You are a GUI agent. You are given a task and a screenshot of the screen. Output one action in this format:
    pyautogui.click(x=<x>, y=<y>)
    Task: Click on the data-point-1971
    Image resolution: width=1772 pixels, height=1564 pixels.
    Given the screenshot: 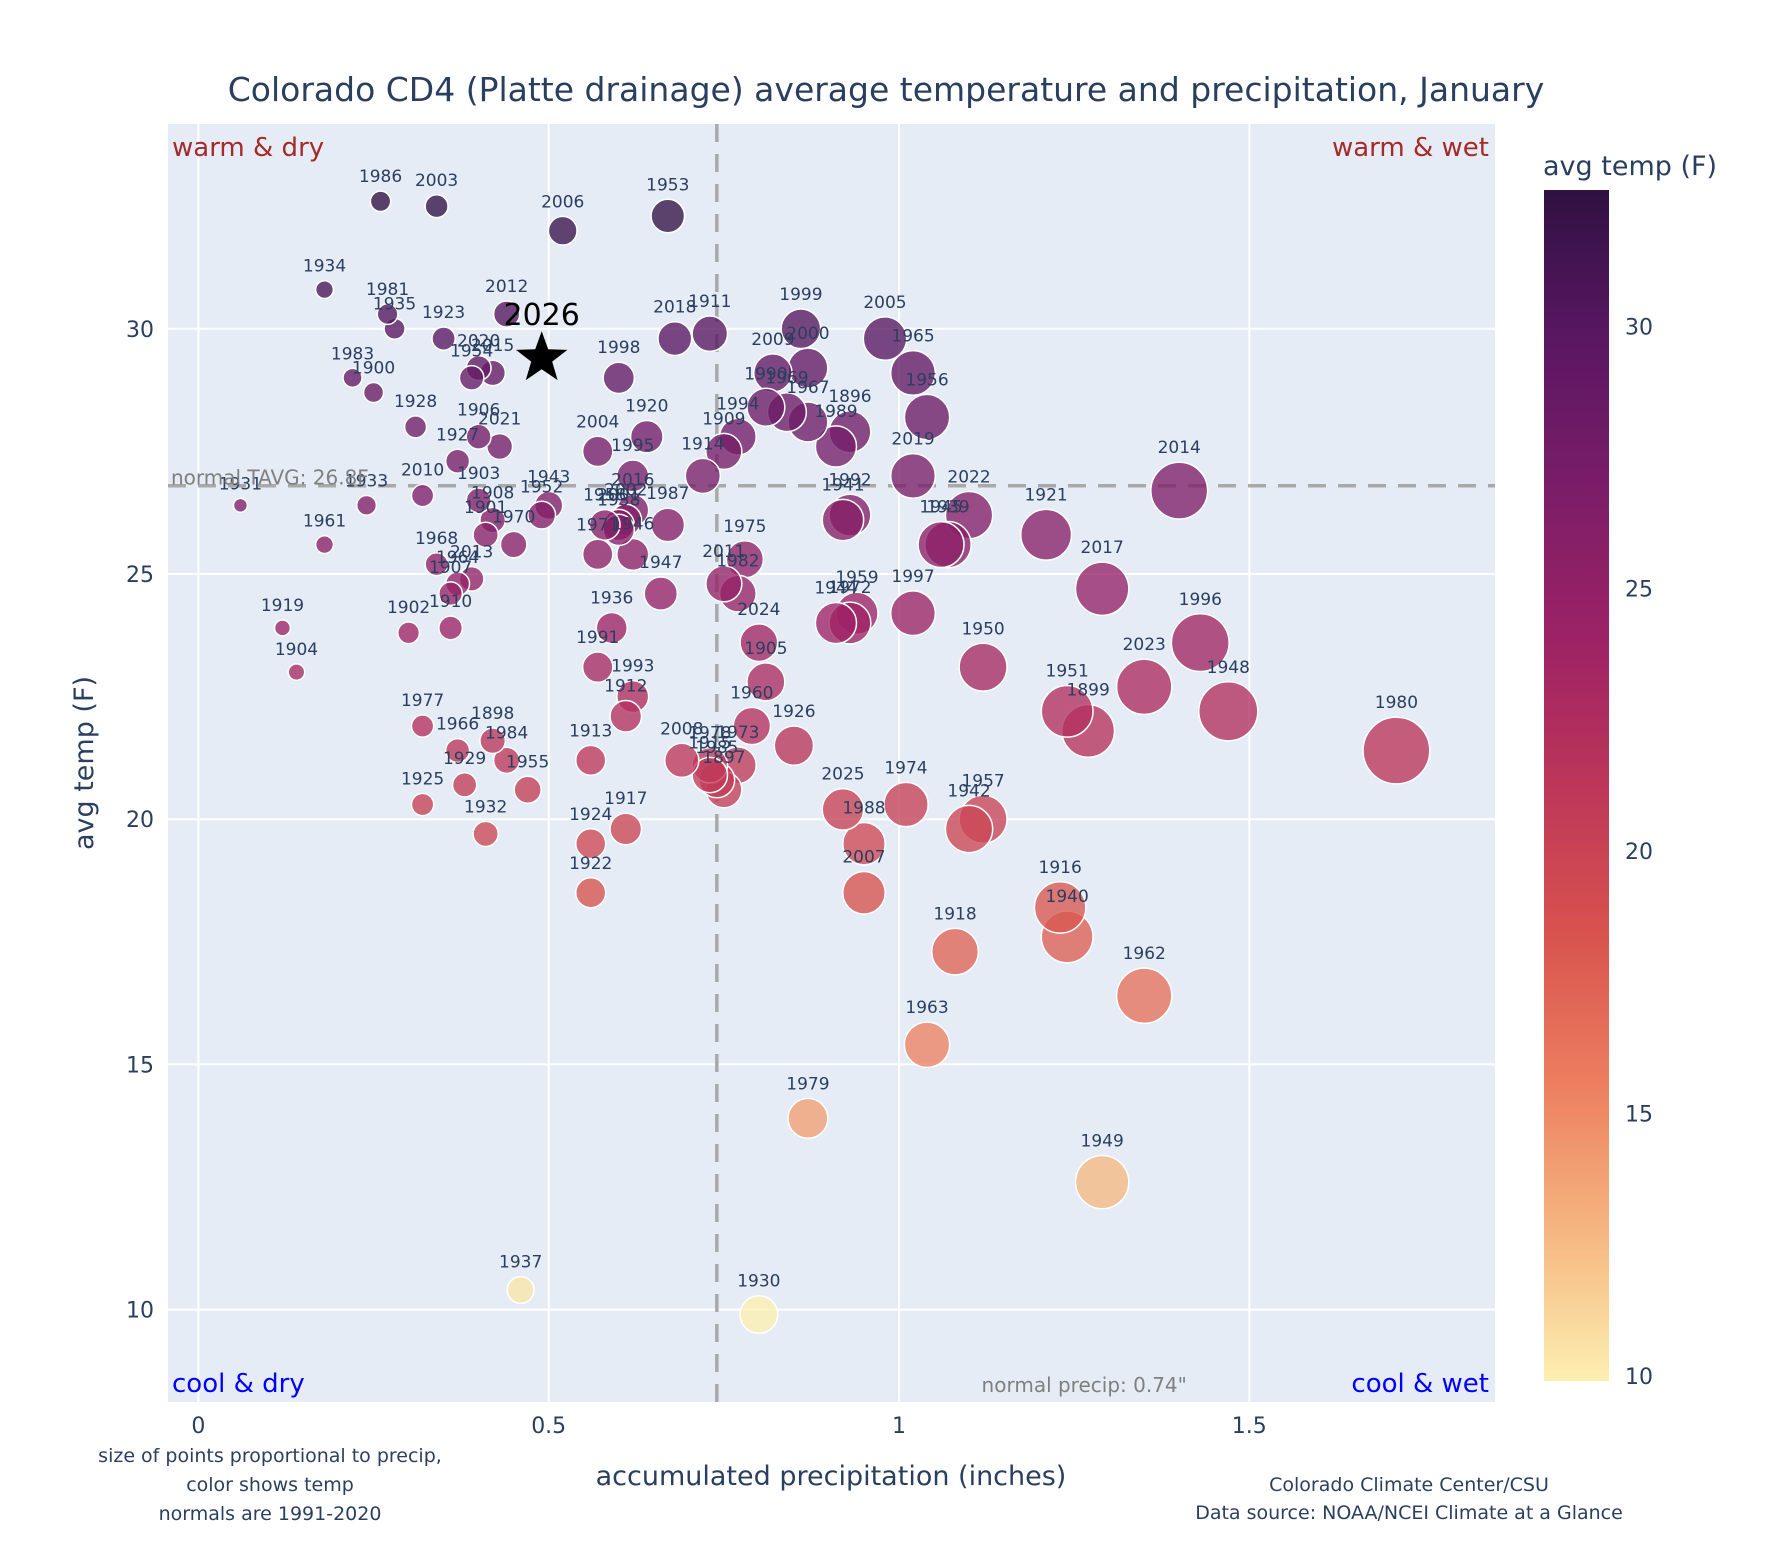 What is the action you would take?
    pyautogui.click(x=597, y=554)
    